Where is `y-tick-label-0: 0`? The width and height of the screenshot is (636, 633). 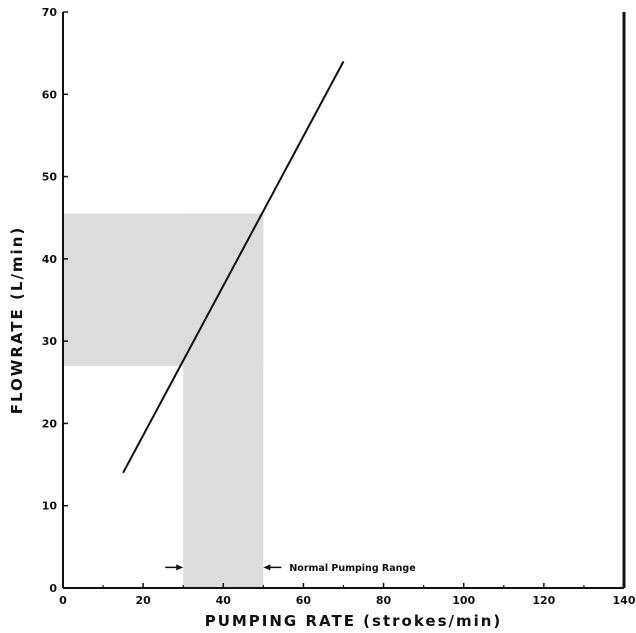 y-tick-label-0: 0 is located at coordinates (53, 588).